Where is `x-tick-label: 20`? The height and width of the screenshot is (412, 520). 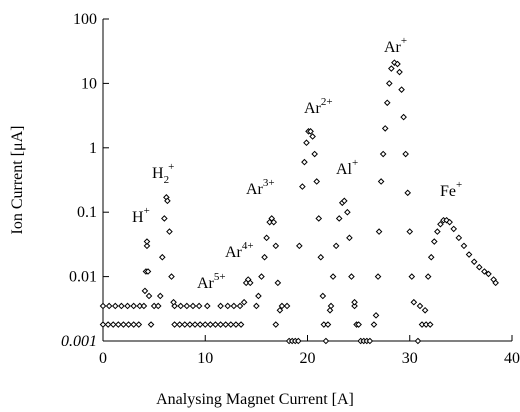 x-tick-label: 20 is located at coordinates (308, 358).